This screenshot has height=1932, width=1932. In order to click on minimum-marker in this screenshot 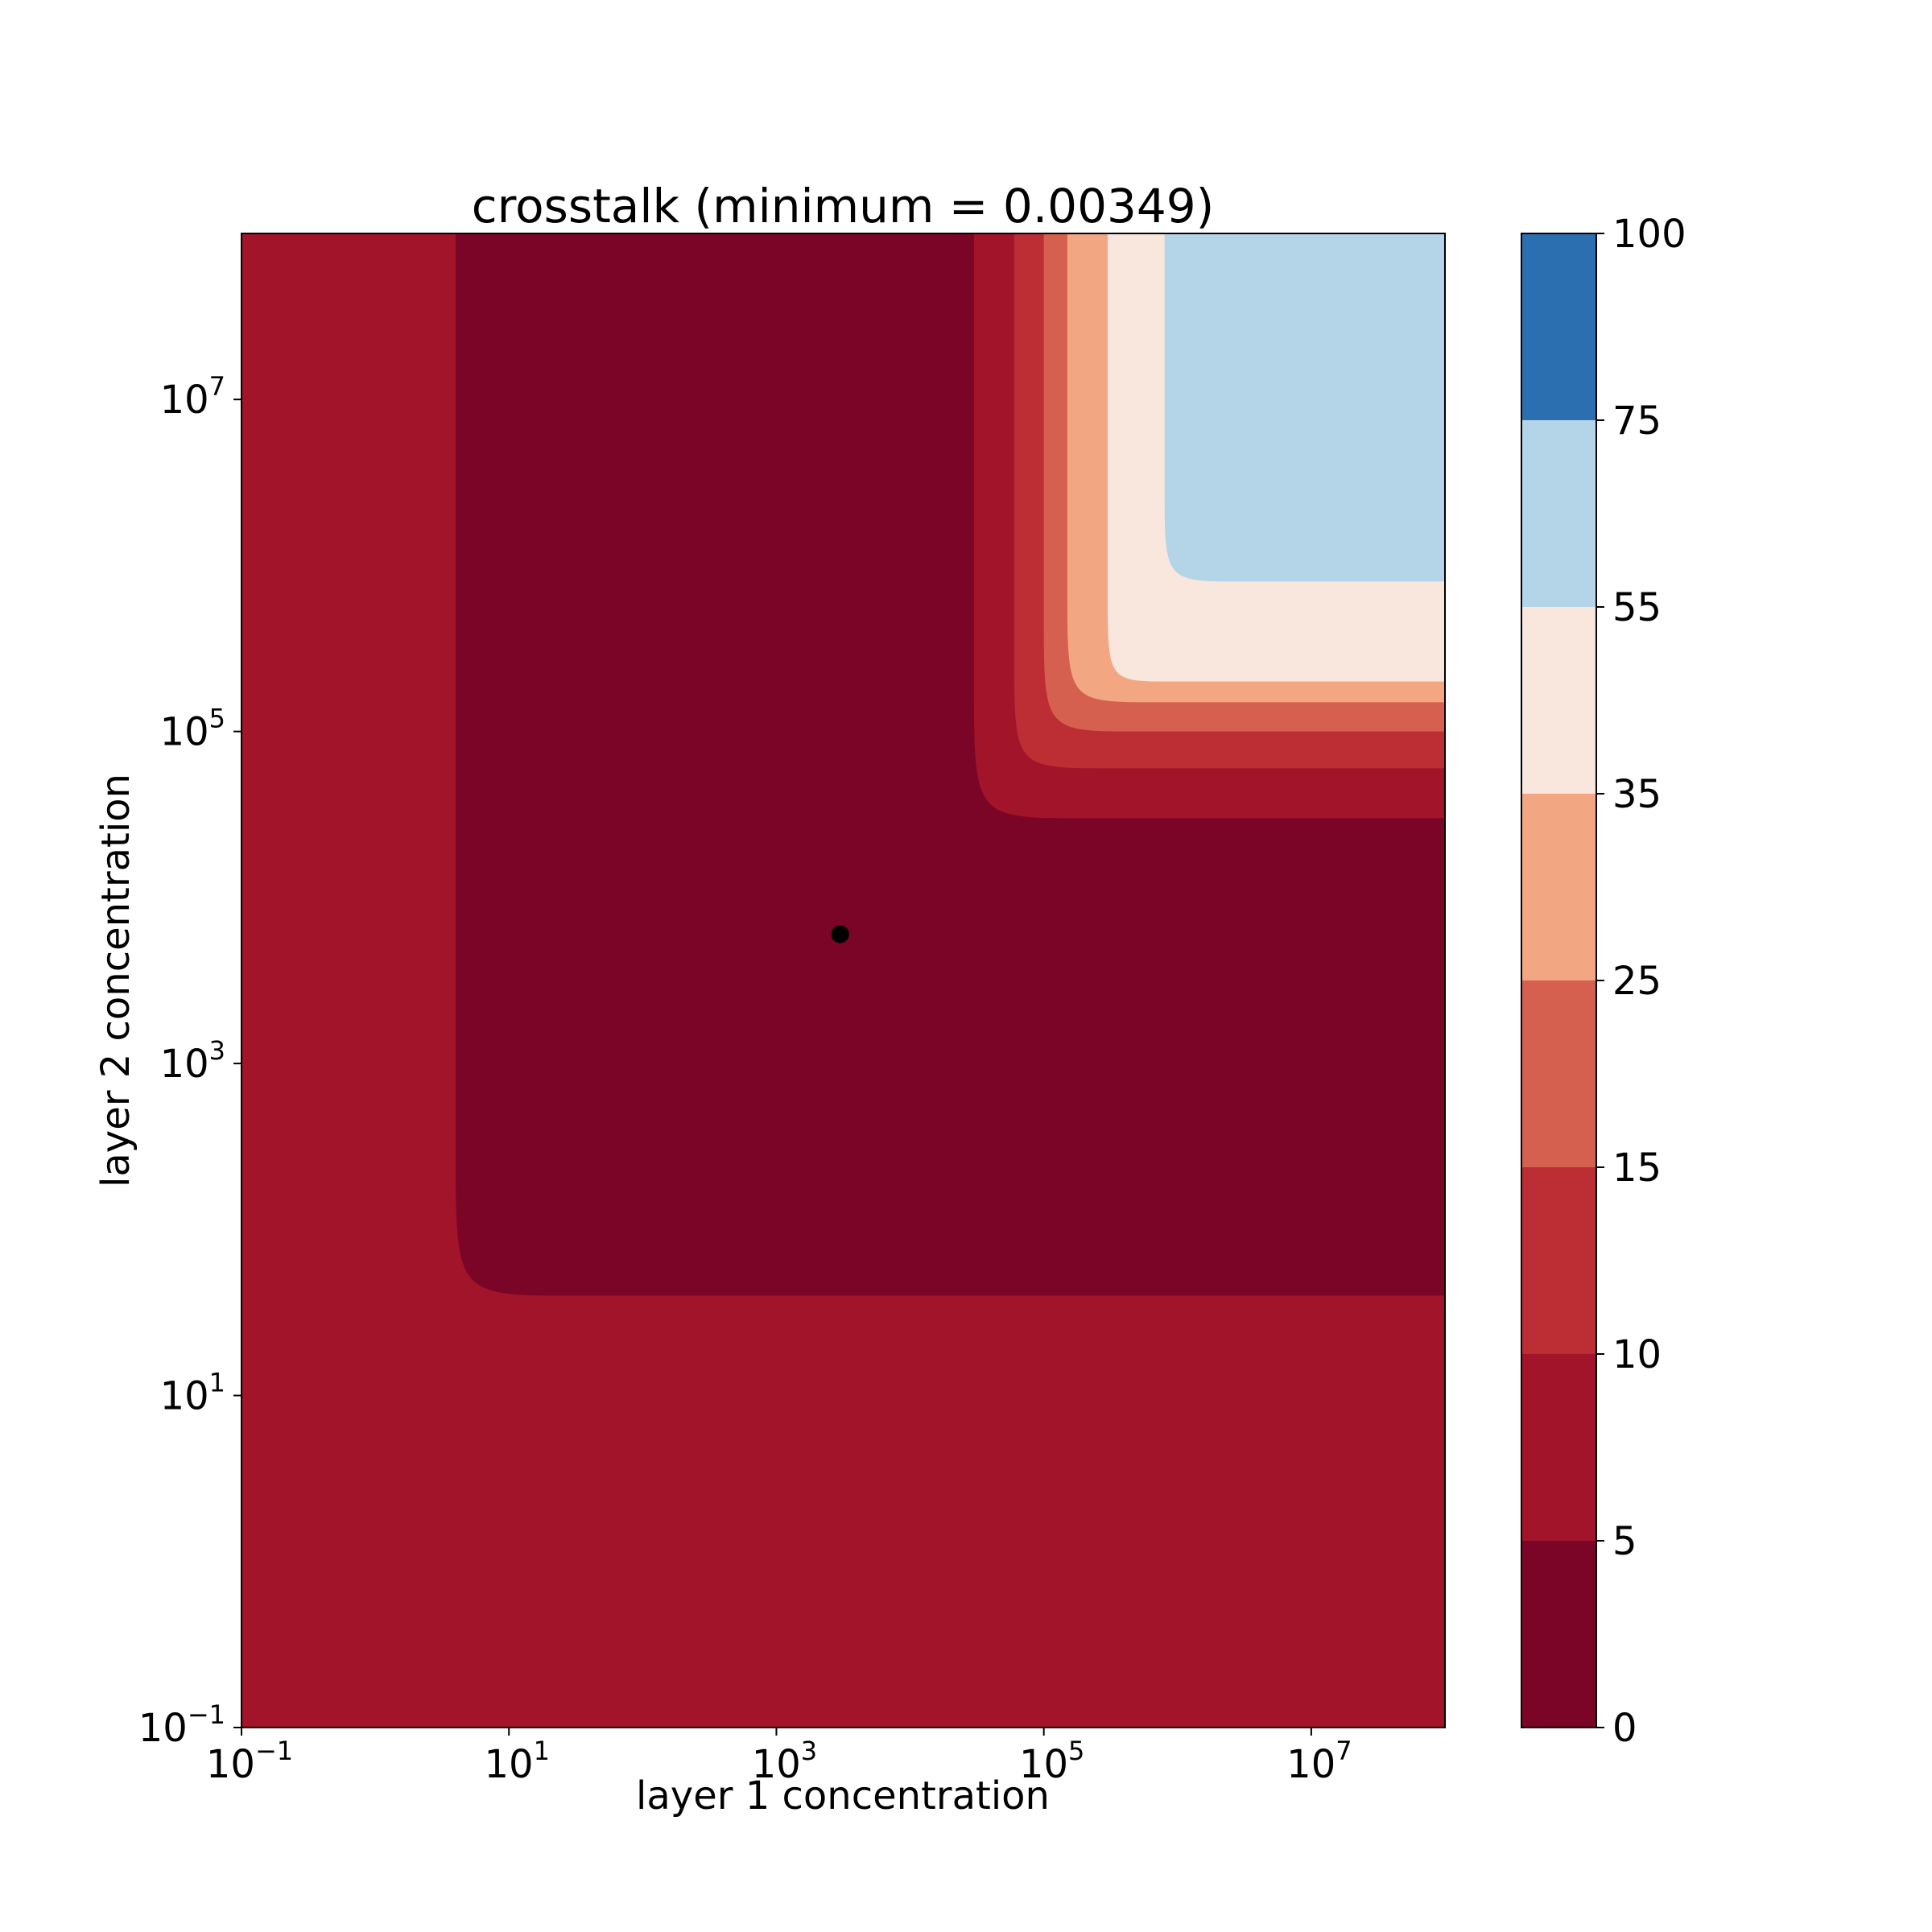, I will do `click(840, 934)`.